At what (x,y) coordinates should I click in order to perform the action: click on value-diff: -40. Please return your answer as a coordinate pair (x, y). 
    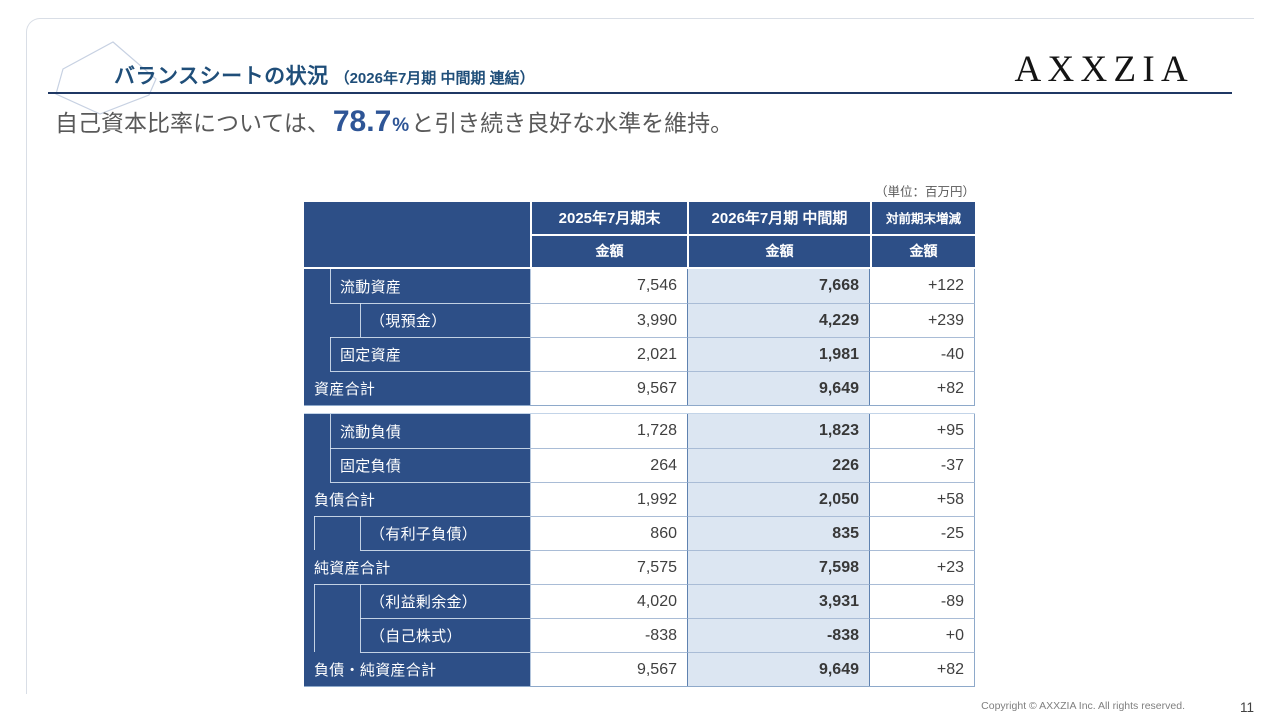
    Looking at the image, I should click on (922, 354).